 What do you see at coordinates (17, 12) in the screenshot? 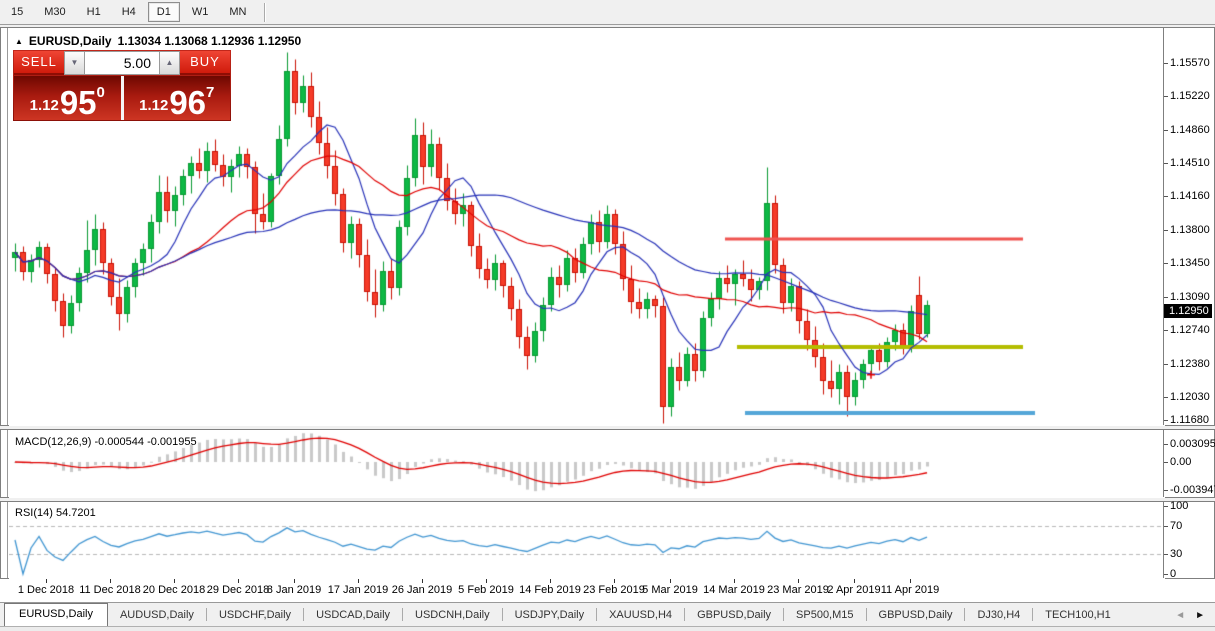
I see `timeframe-button-15: 15` at bounding box center [17, 12].